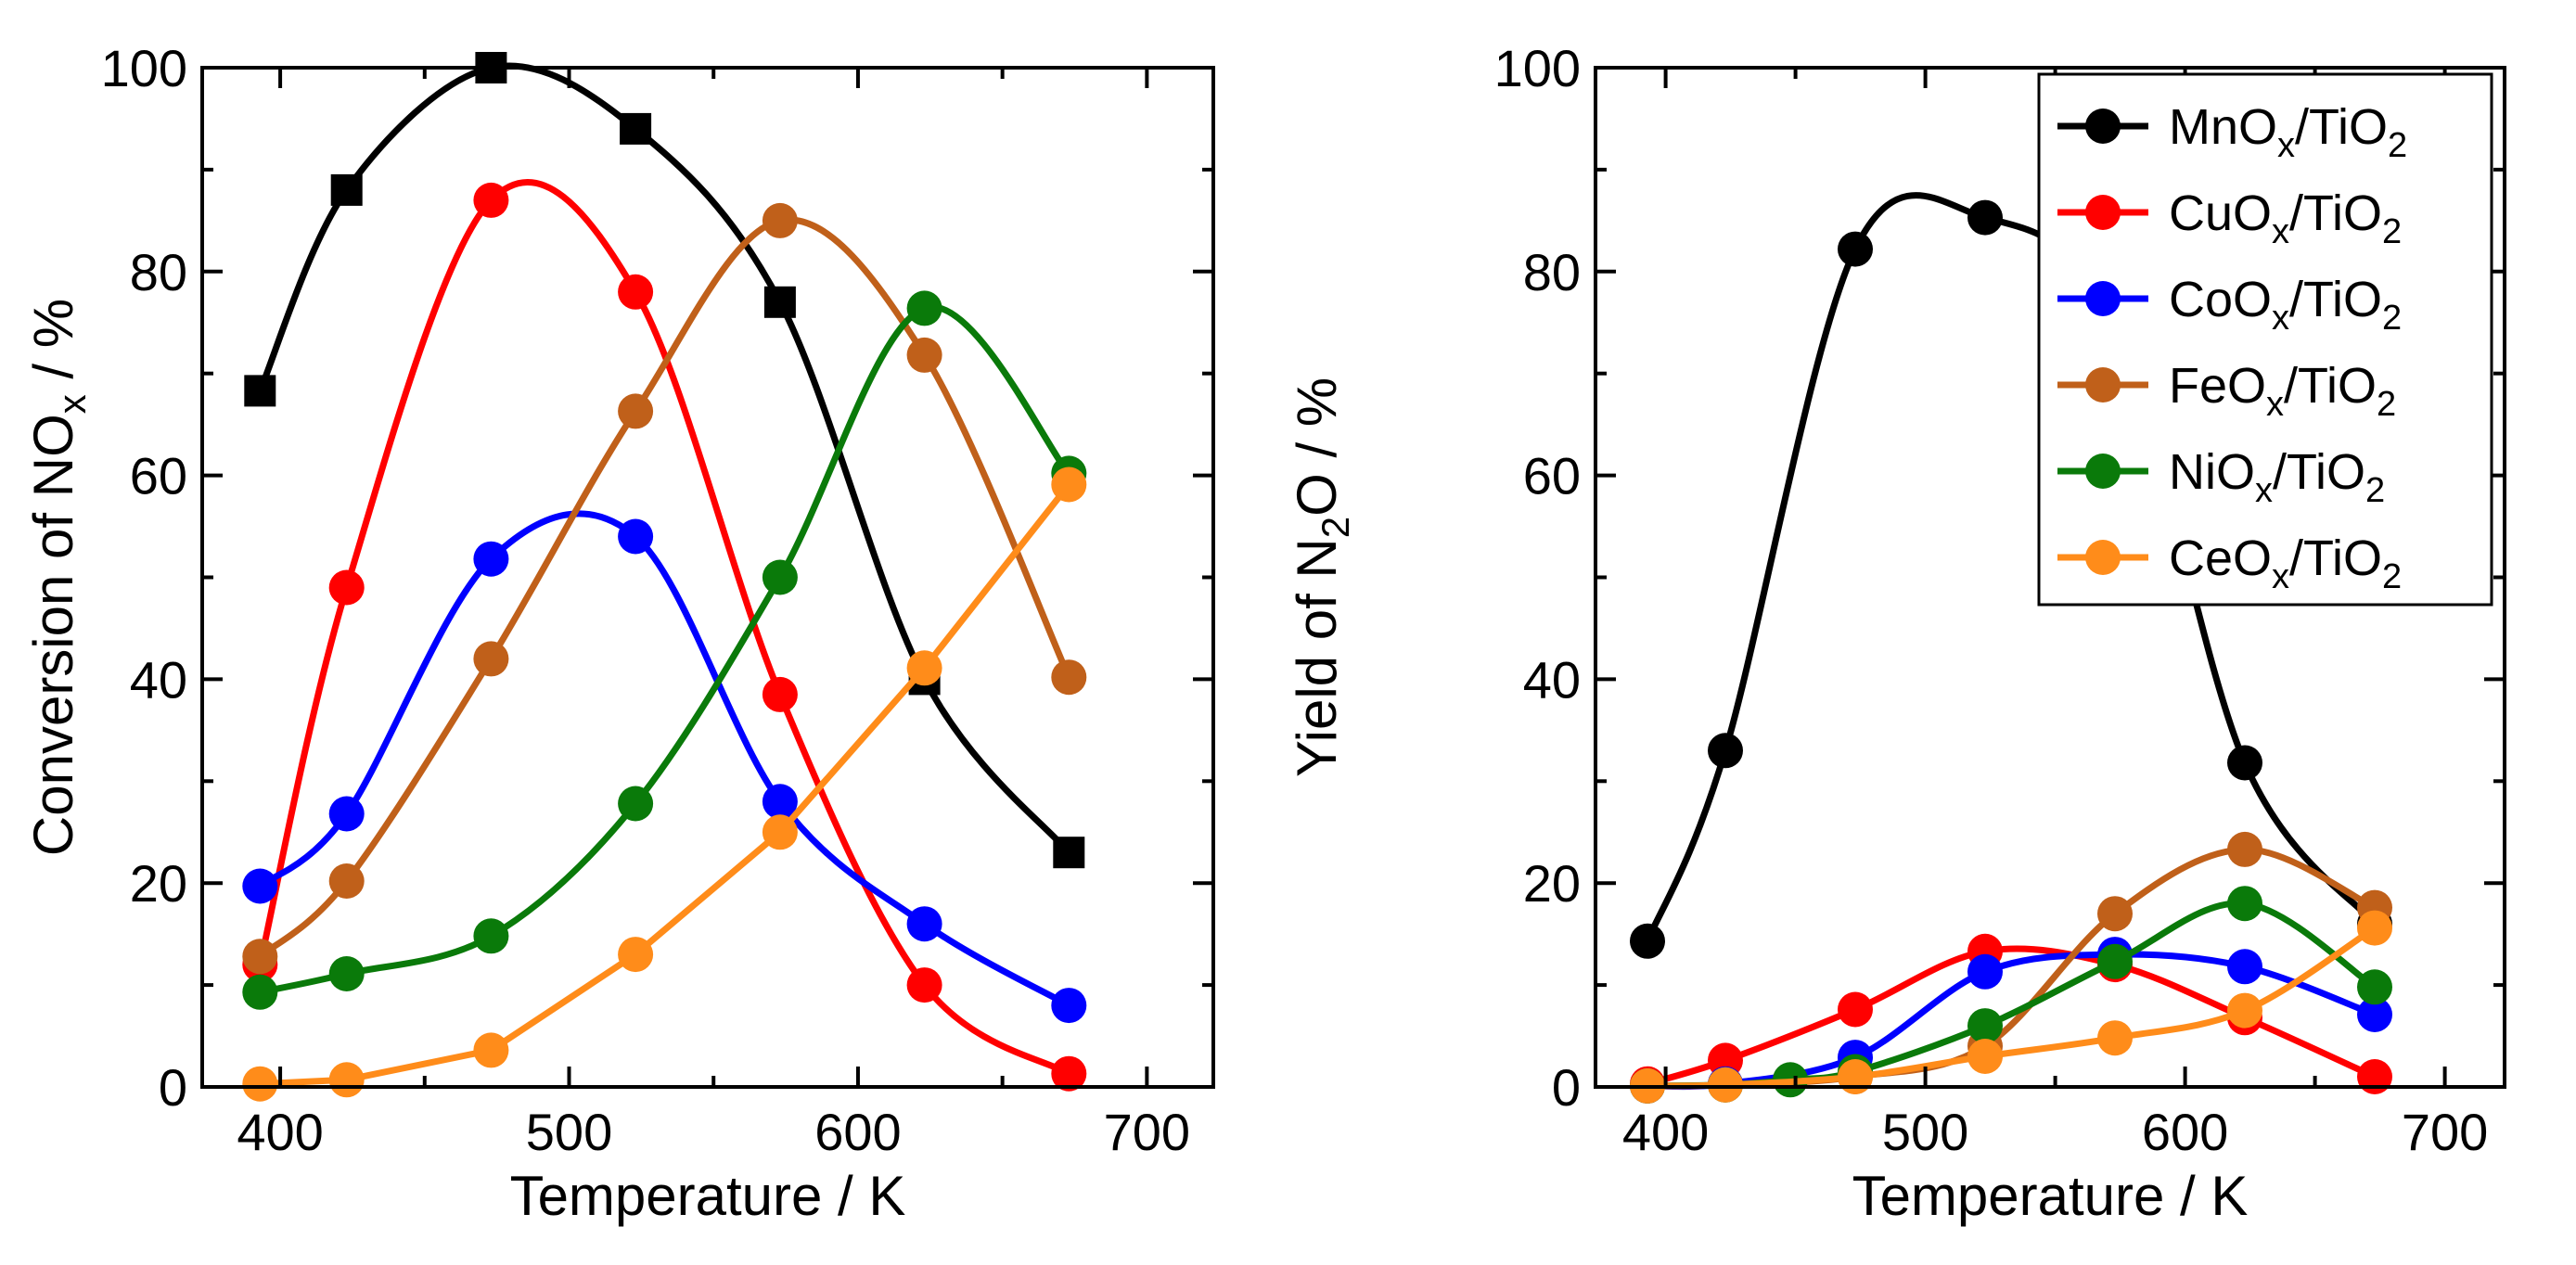  What do you see at coordinates (1552, 272) in the screenshot?
I see `y-tick-label: 80` at bounding box center [1552, 272].